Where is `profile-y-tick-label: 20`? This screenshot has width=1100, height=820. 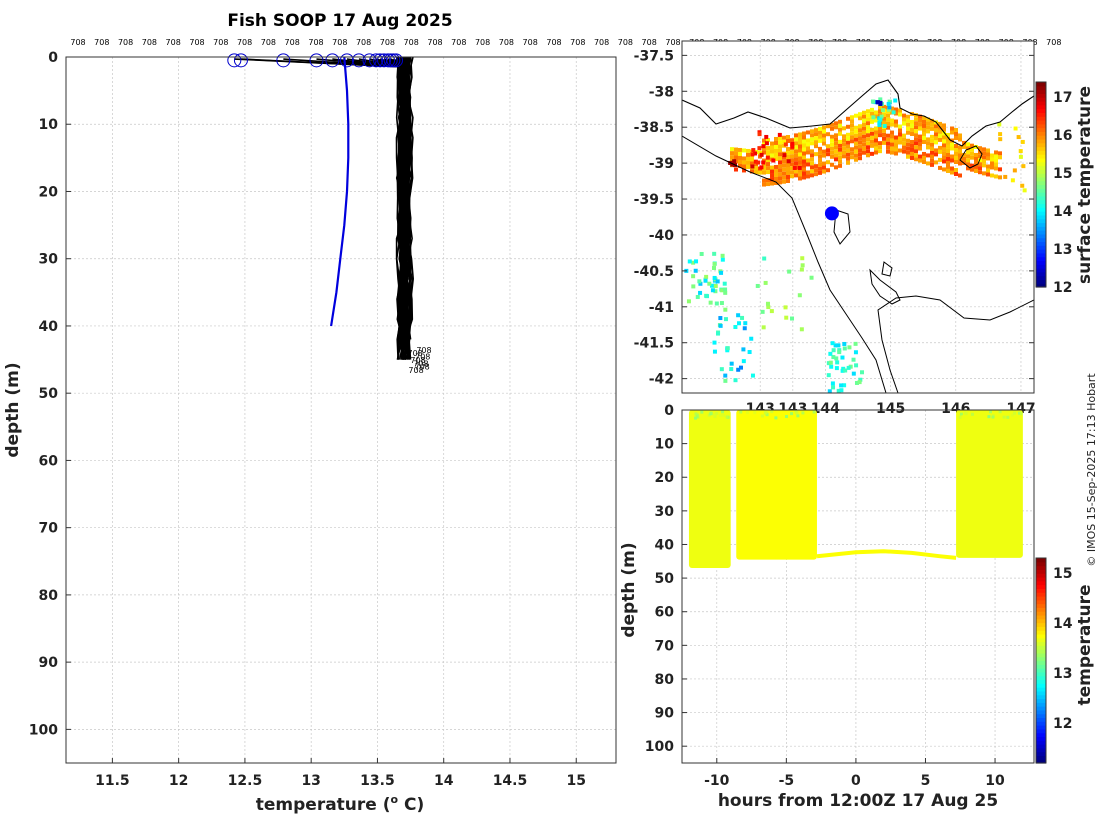
profile-y-tick-label: 20 is located at coordinates (49, 192).